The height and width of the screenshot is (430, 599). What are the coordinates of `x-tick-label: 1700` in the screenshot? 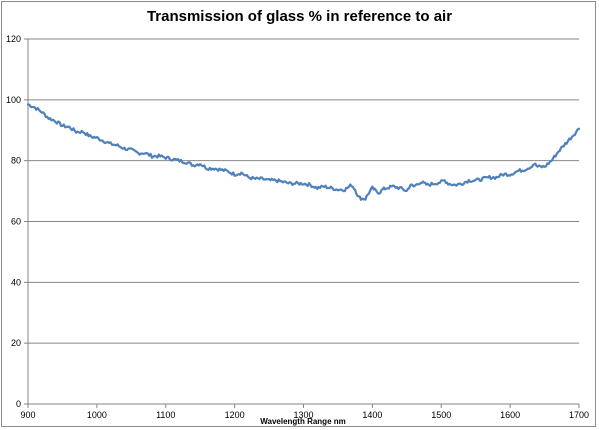 It's located at (579, 415).